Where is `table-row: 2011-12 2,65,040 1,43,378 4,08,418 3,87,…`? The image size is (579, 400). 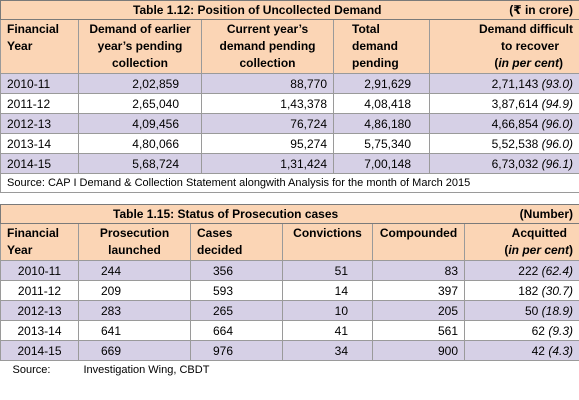
table-row: 2011-12 2,65,040 1,43,378 4,08,418 3,87,… is located at coordinates (289, 103).